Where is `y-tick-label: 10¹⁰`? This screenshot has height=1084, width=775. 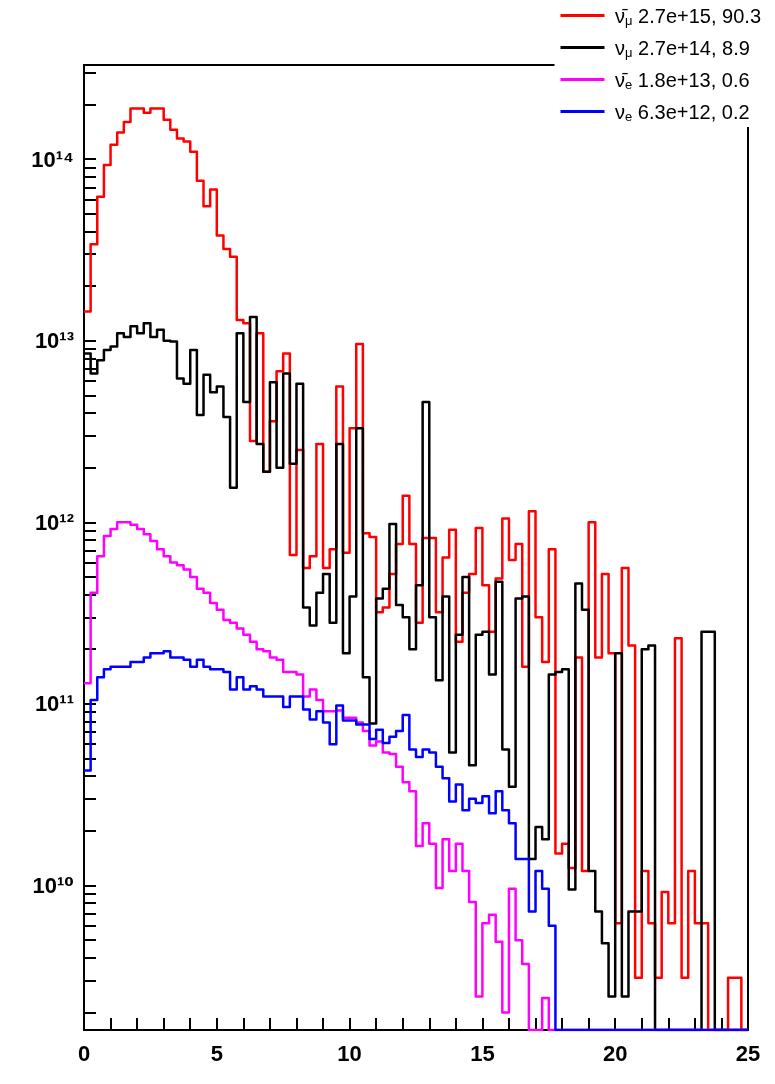
y-tick-label: 10¹⁰ is located at coordinates (53, 885).